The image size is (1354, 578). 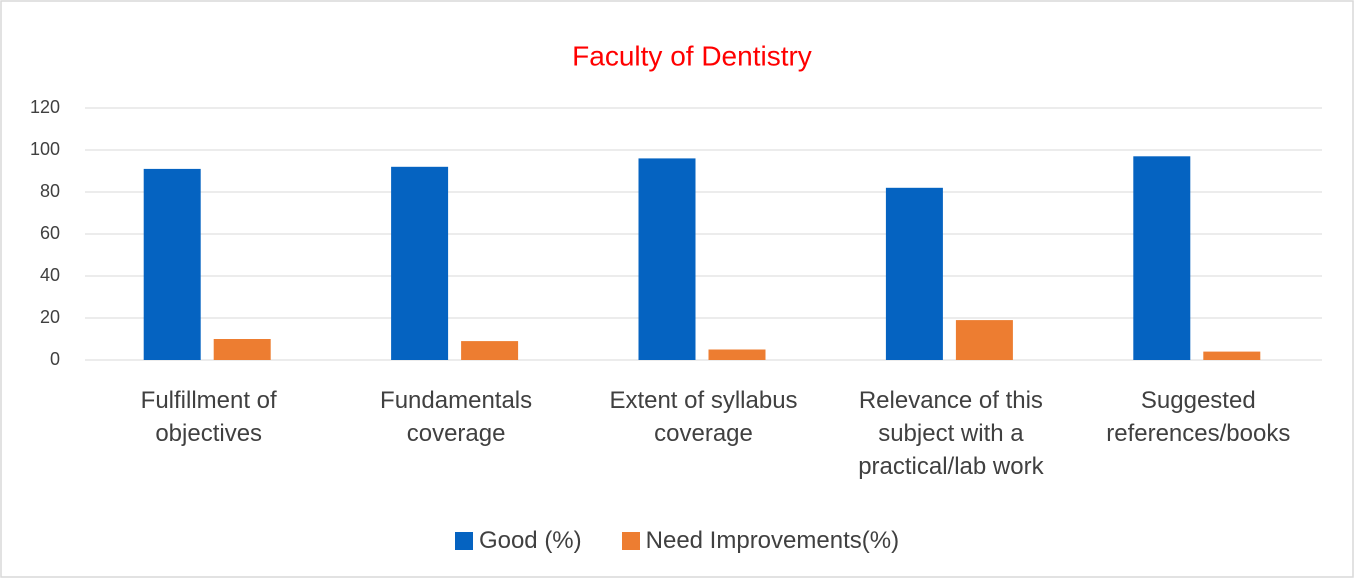 I want to click on x-tick-label: Fulfillment of objectives, so click(x=208, y=417).